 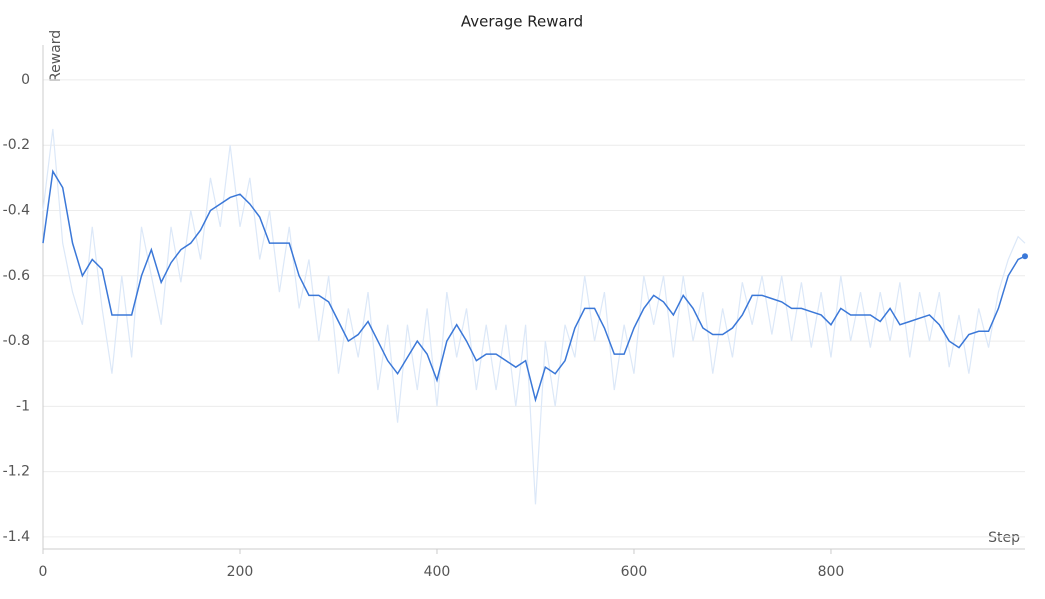 I want to click on x-tick-label: 200, so click(x=240, y=572).